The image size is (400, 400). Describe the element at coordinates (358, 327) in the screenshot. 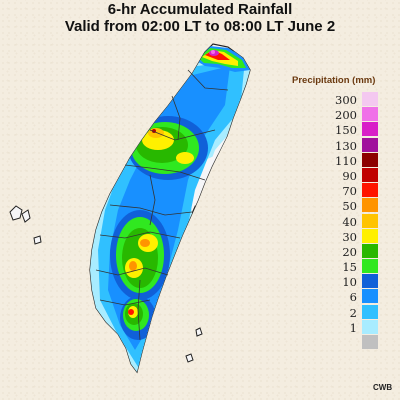

I see `legend-item: 1` at that location.